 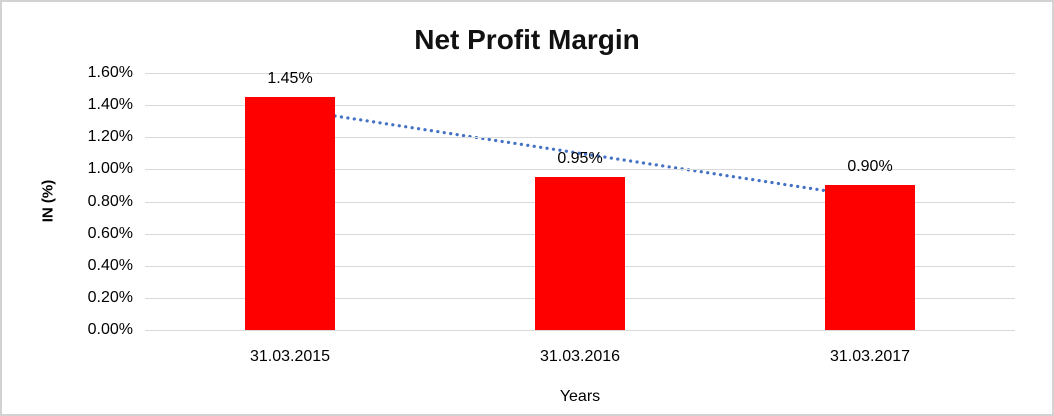 What do you see at coordinates (48, 201) in the screenshot?
I see `y-axis-title: IN (%)` at bounding box center [48, 201].